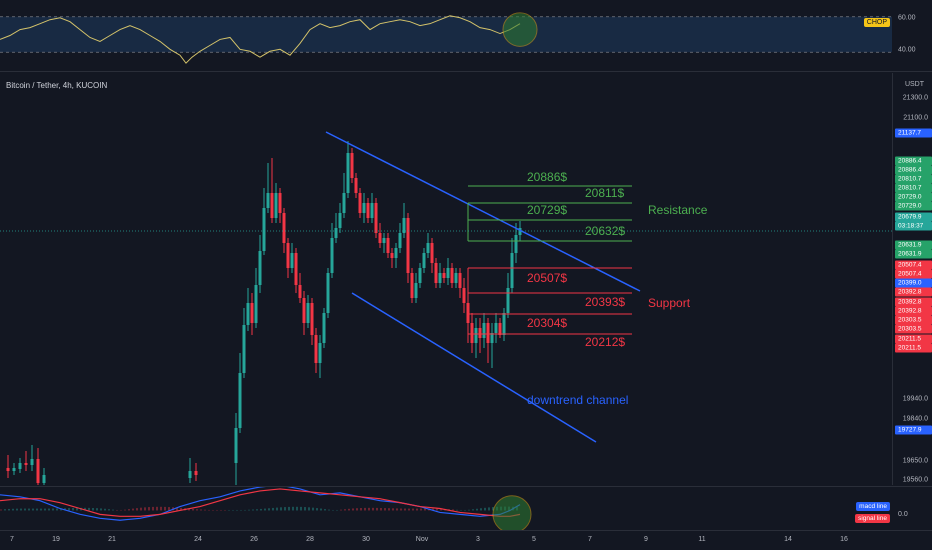 The height and width of the screenshot is (550, 932). I want to click on price-tag: 20729.0, so click(913, 206).